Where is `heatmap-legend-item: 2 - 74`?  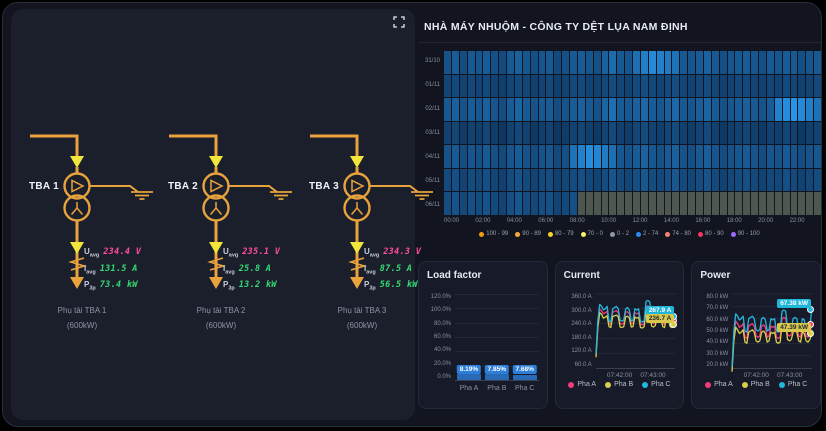
heatmap-legend-item: 2 - 74 is located at coordinates (647, 234).